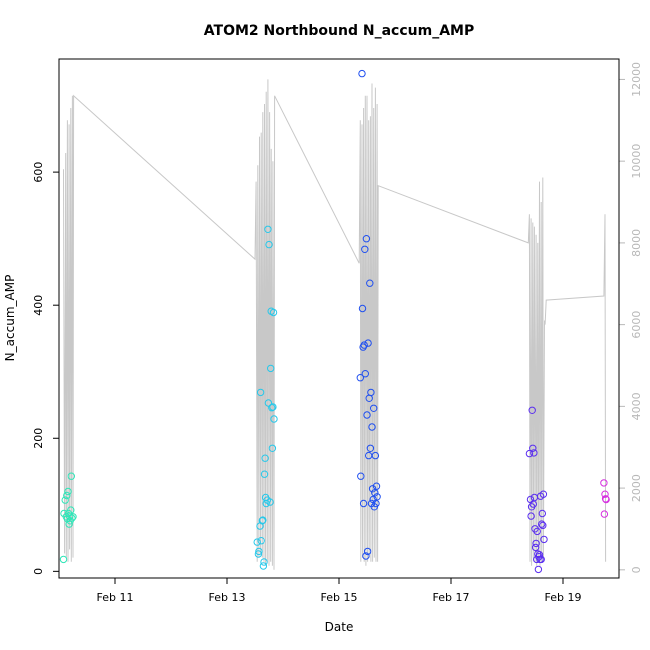 The image size is (650, 650). I want to click on y-tick-label: 0, so click(38, 571).